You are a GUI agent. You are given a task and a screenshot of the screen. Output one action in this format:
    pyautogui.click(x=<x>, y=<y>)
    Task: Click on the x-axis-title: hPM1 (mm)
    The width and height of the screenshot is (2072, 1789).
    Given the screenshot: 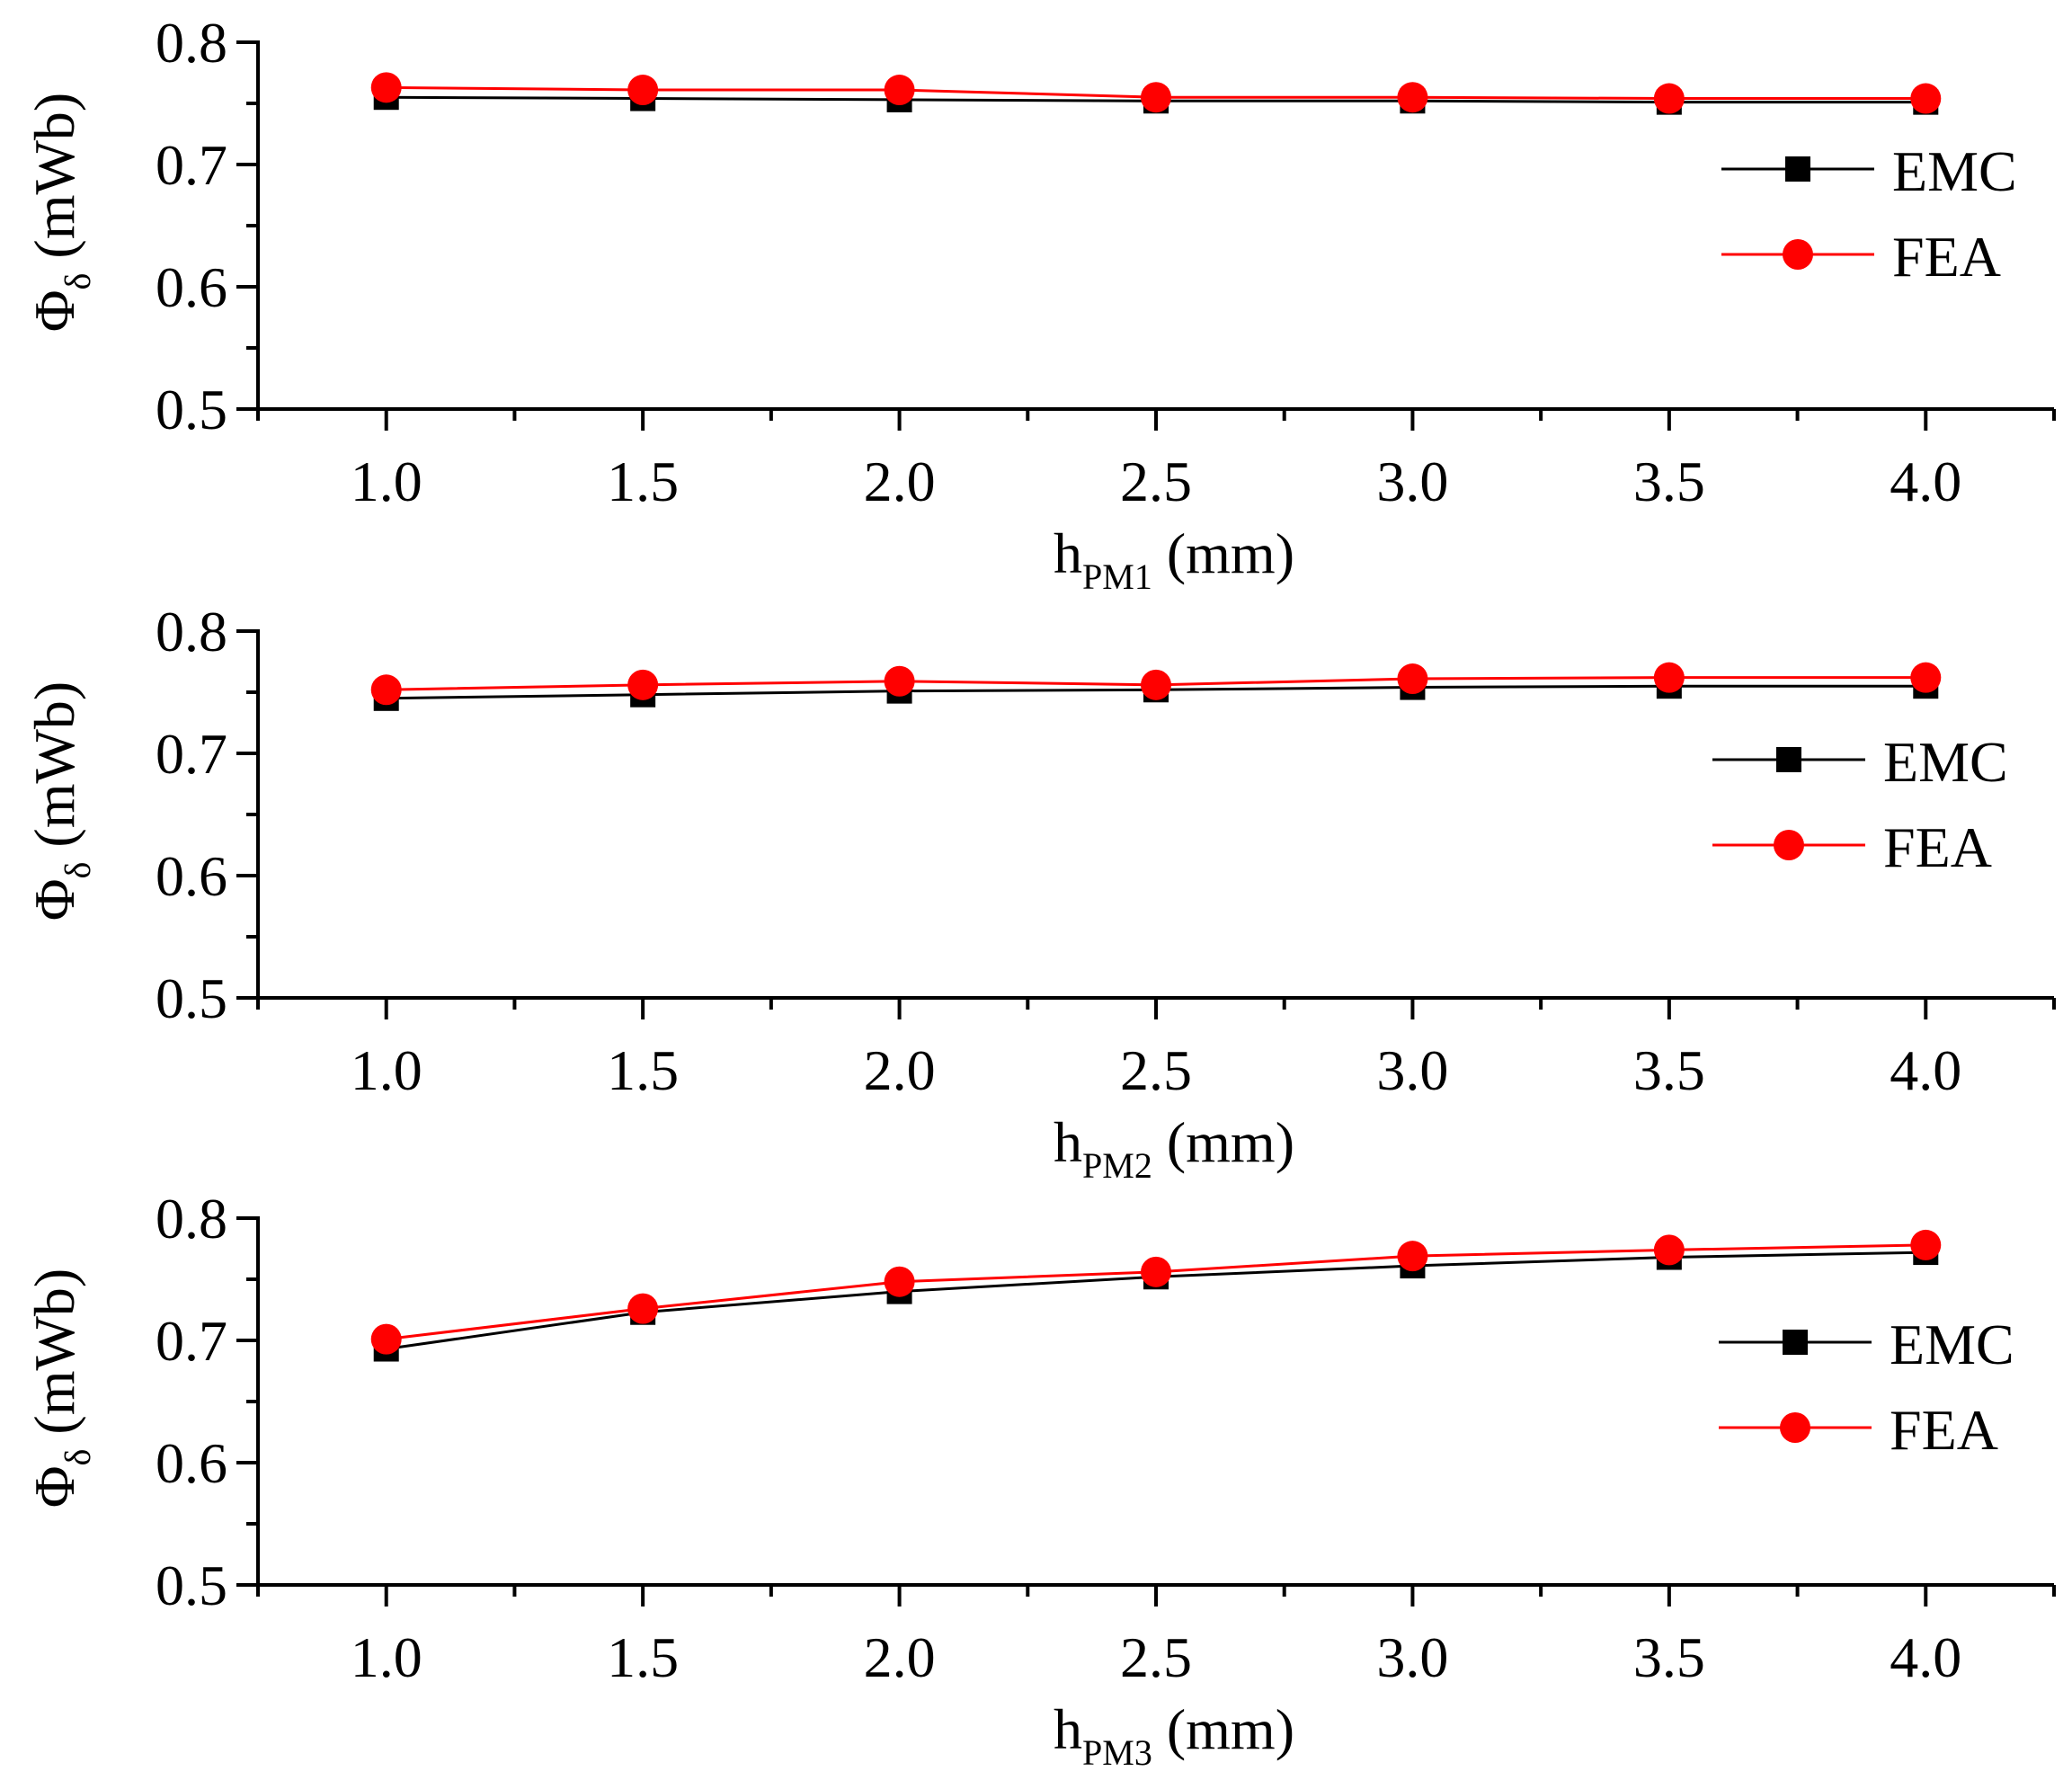 What is the action you would take?
    pyautogui.click(x=1174, y=559)
    